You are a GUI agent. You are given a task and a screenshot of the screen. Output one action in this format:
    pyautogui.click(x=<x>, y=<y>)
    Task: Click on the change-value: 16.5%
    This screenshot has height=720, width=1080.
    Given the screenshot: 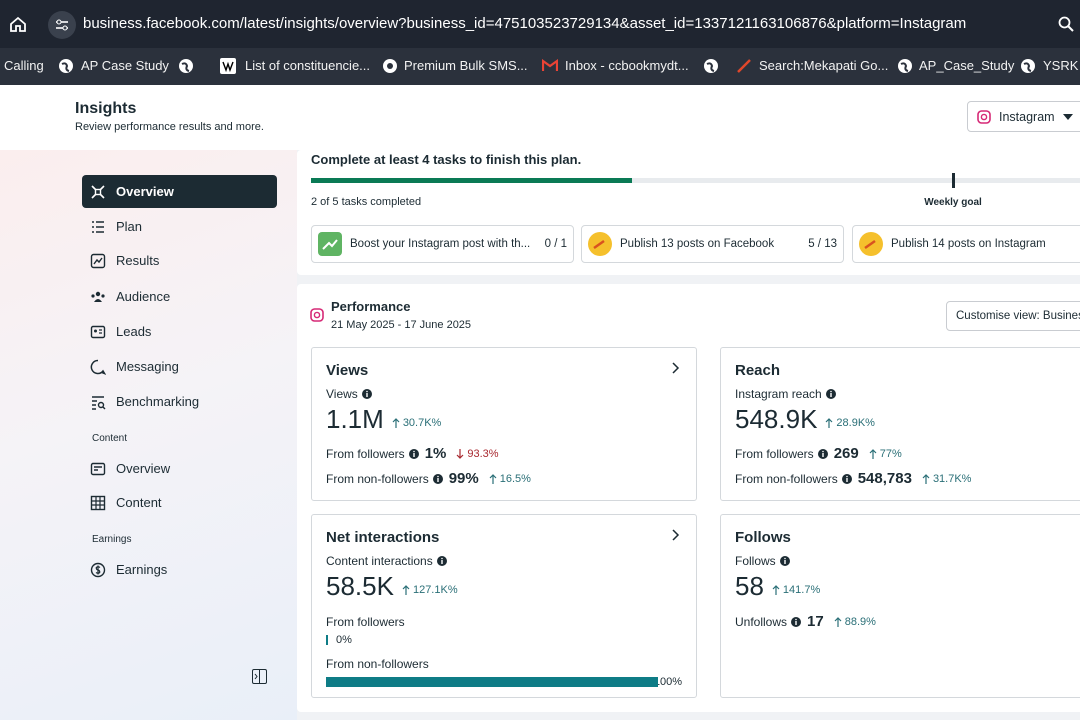 What is the action you would take?
    pyautogui.click(x=515, y=478)
    